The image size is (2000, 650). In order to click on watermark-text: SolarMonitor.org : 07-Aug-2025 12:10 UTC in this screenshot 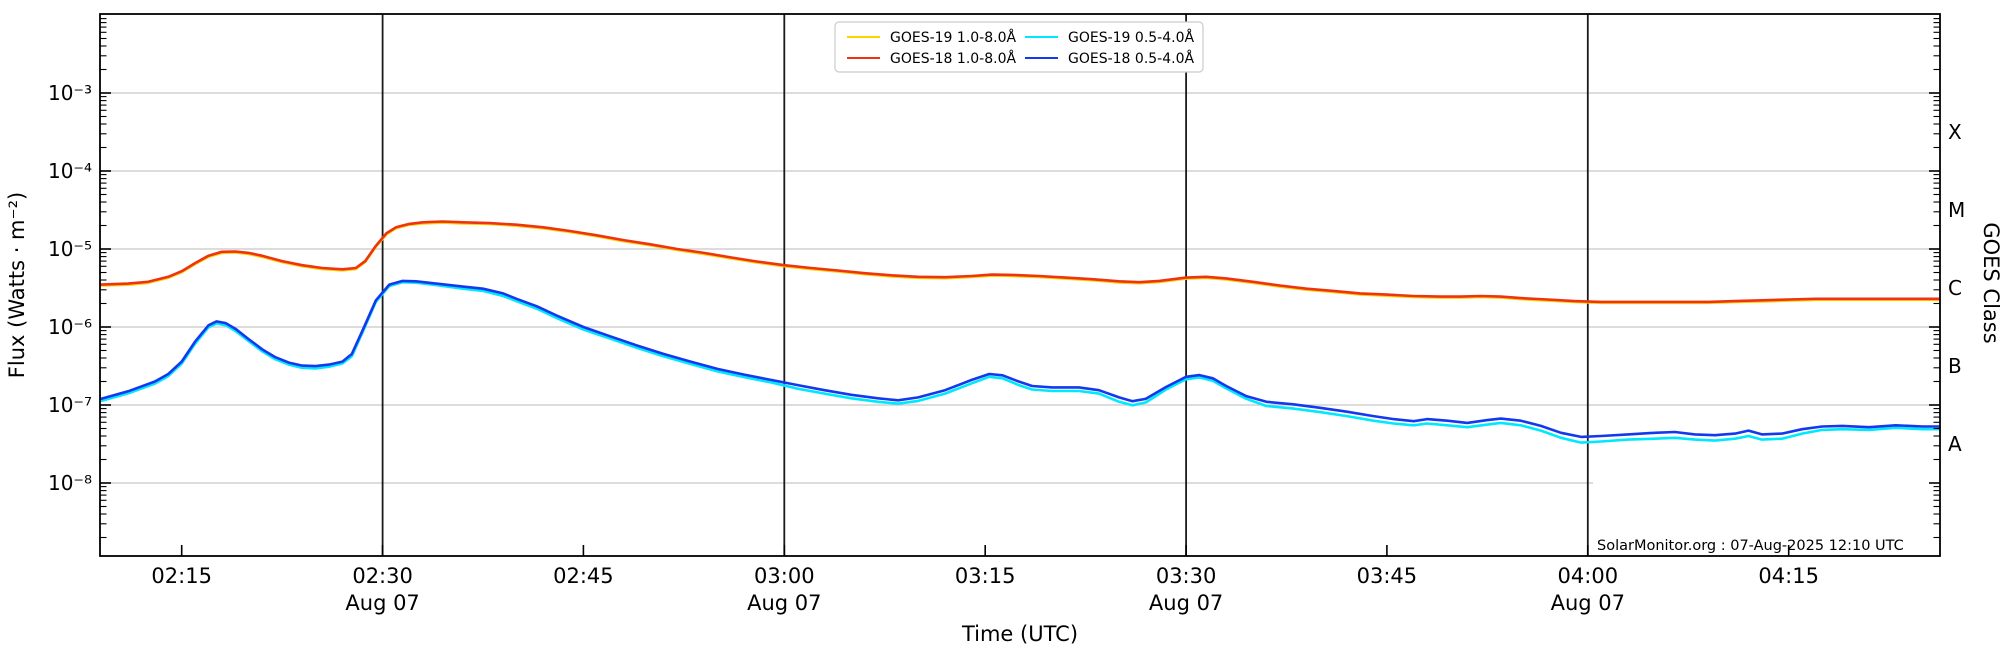, I will do `click(1750, 546)`.